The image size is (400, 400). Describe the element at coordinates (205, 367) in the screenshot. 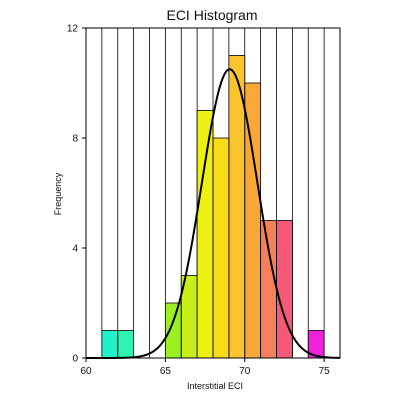

I see `x-axis-ticks: 60 65 70 75` at that location.